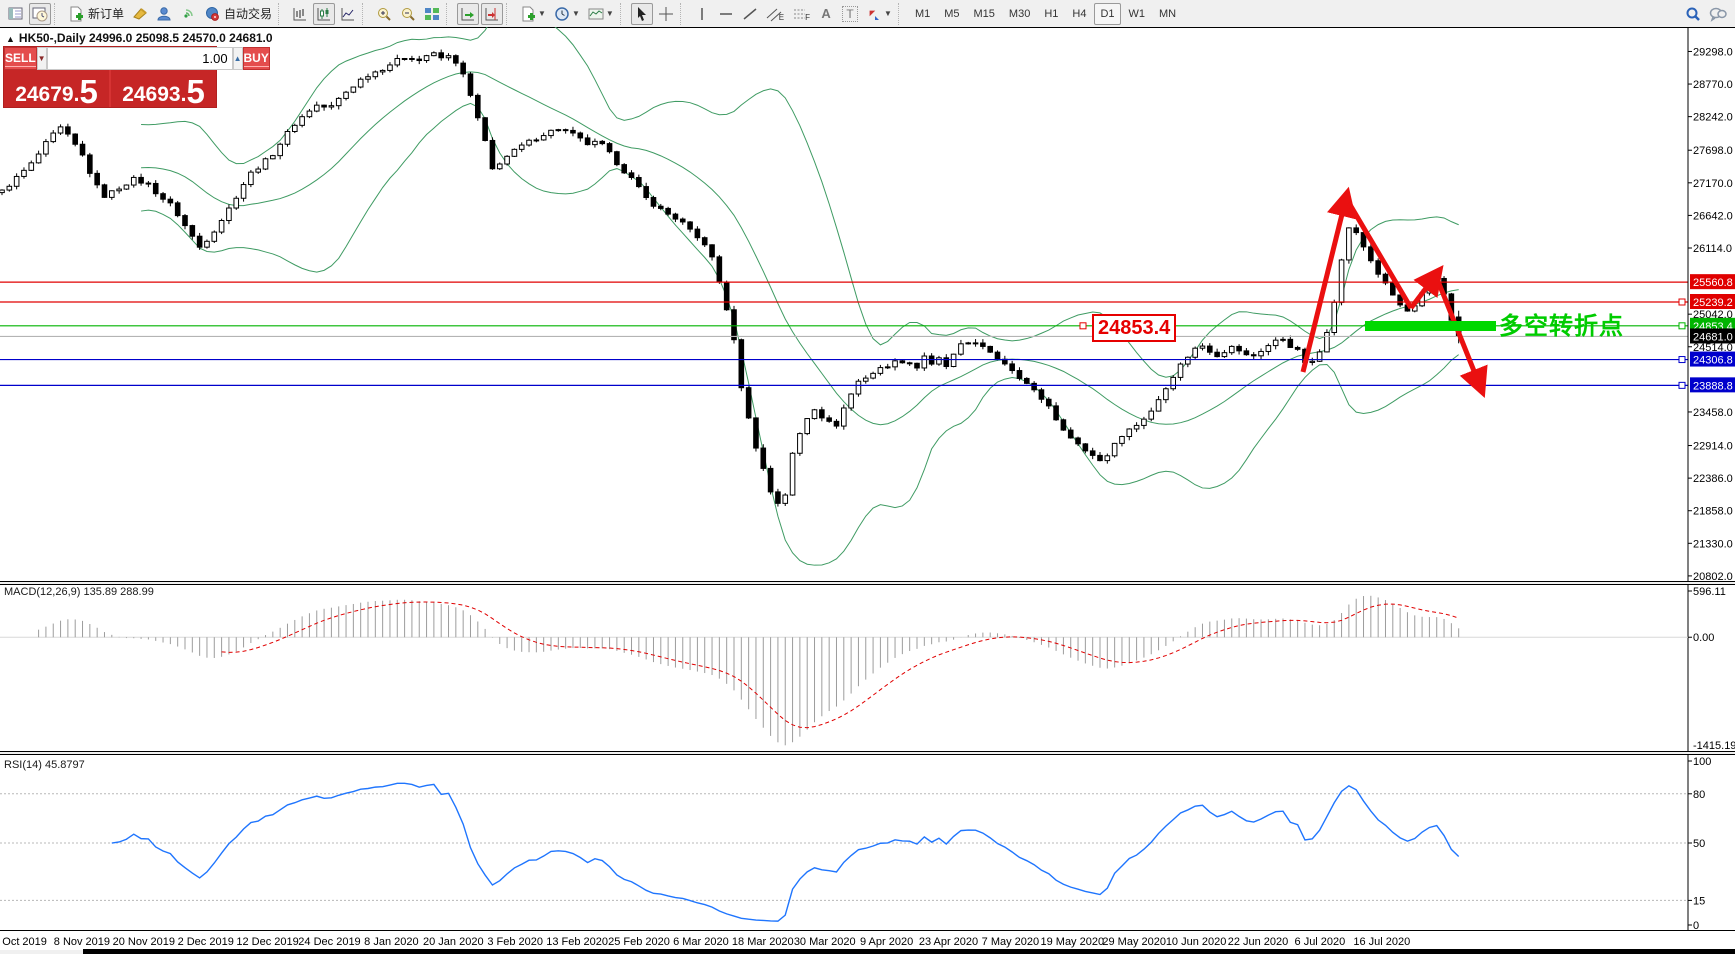 This screenshot has width=1735, height=954. What do you see at coordinates (140, 14) in the screenshot?
I see `bucket-button` at bounding box center [140, 14].